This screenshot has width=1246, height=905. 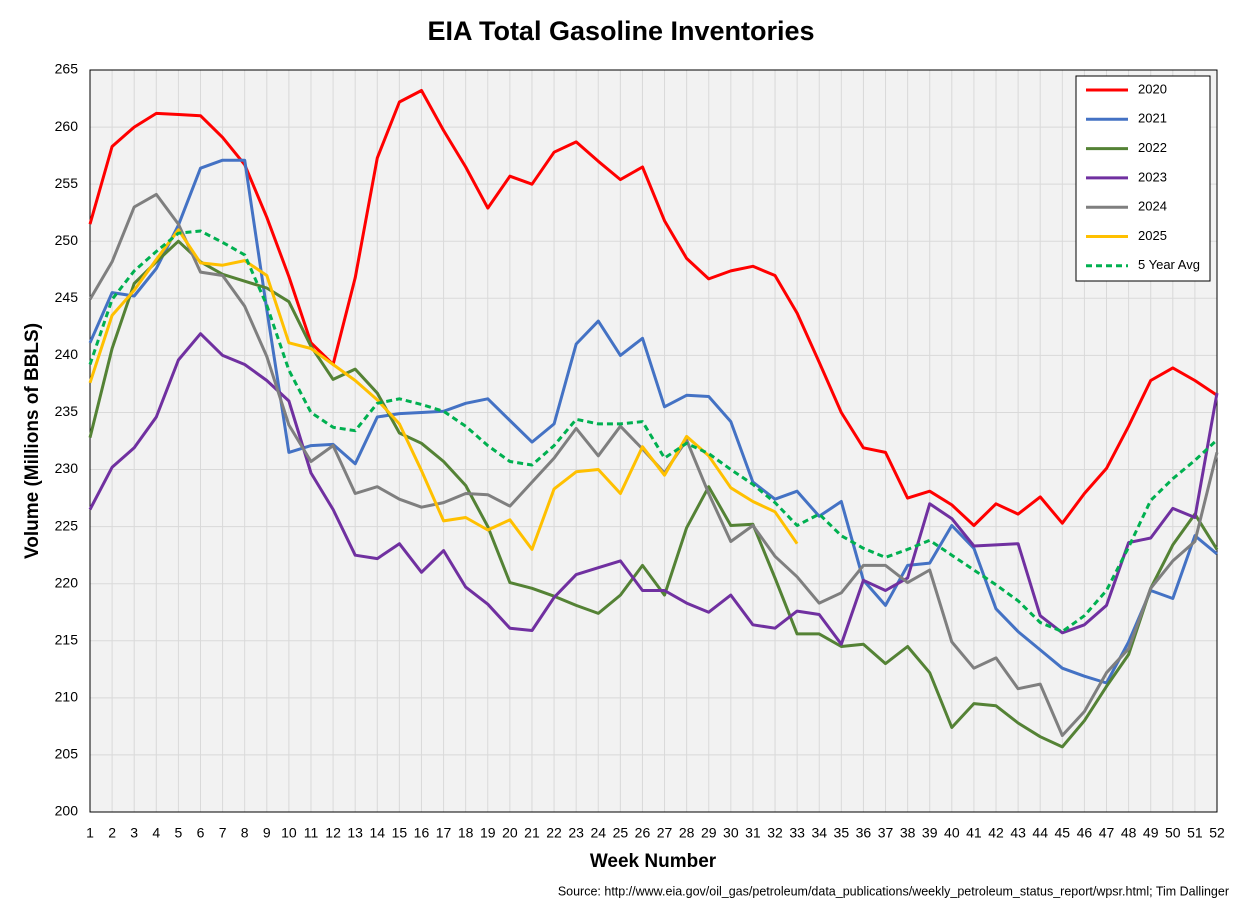 I want to click on x-tick-label: 42, so click(x=996, y=833).